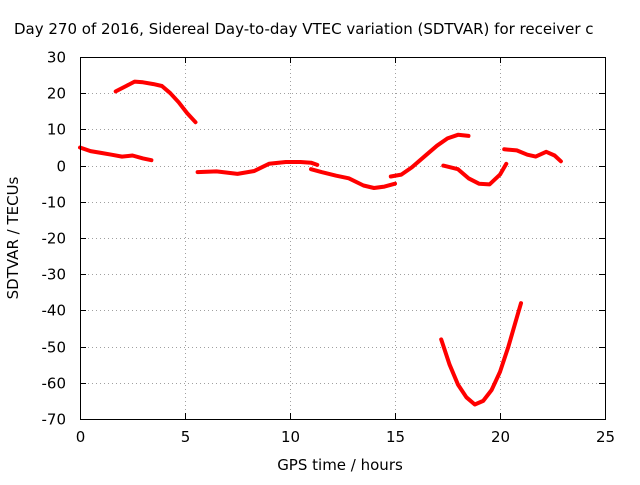 This screenshot has height=485, width=640. Describe the element at coordinates (56, 130) in the screenshot. I see `y-tick-label: 10` at that location.